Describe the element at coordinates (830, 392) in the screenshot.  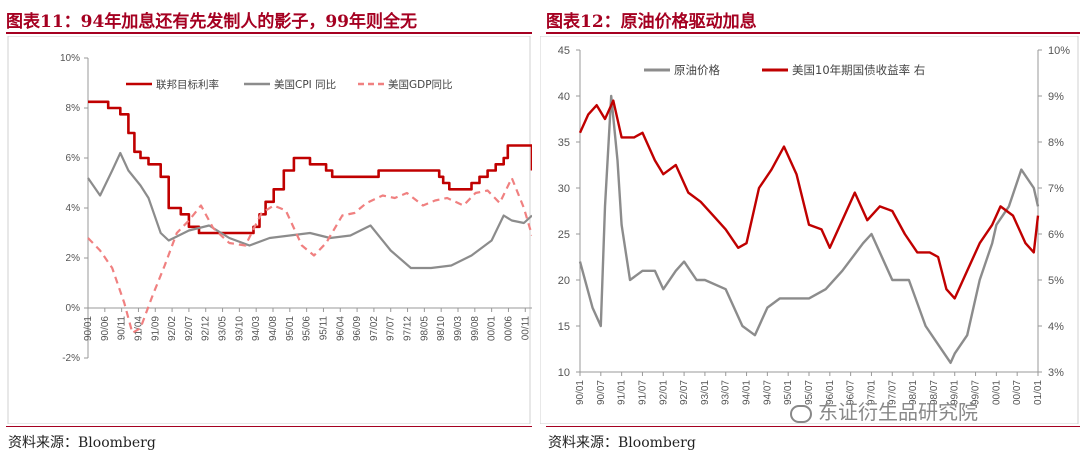
I see `x-tick-label: 96/01` at that location.